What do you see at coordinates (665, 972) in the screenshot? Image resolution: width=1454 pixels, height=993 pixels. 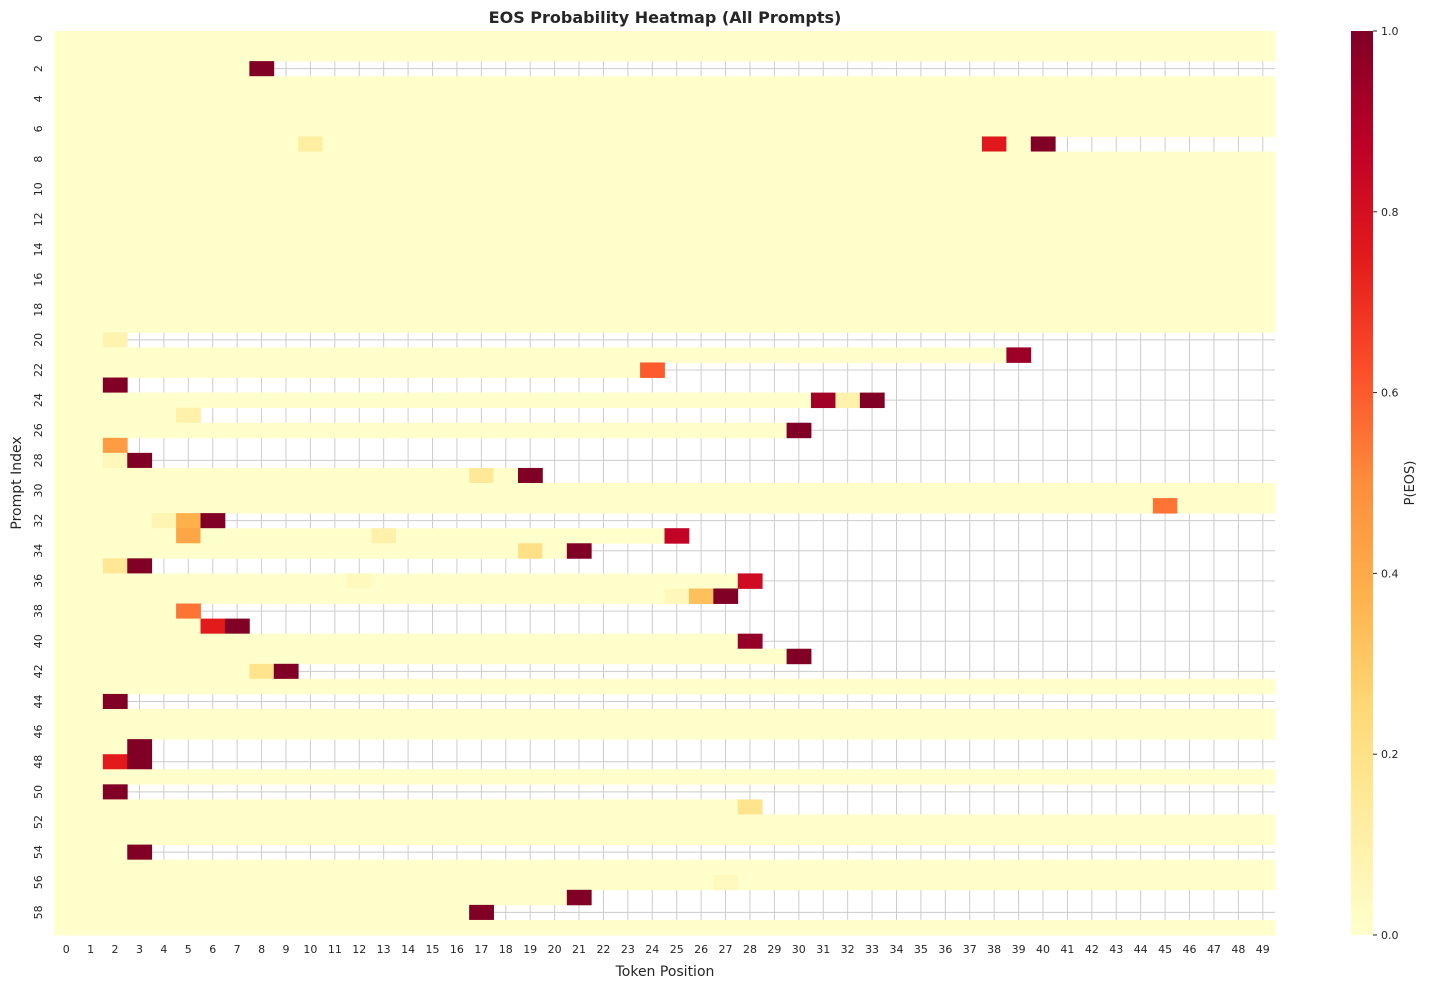 I see `x-axis-label: Token Position` at bounding box center [665, 972].